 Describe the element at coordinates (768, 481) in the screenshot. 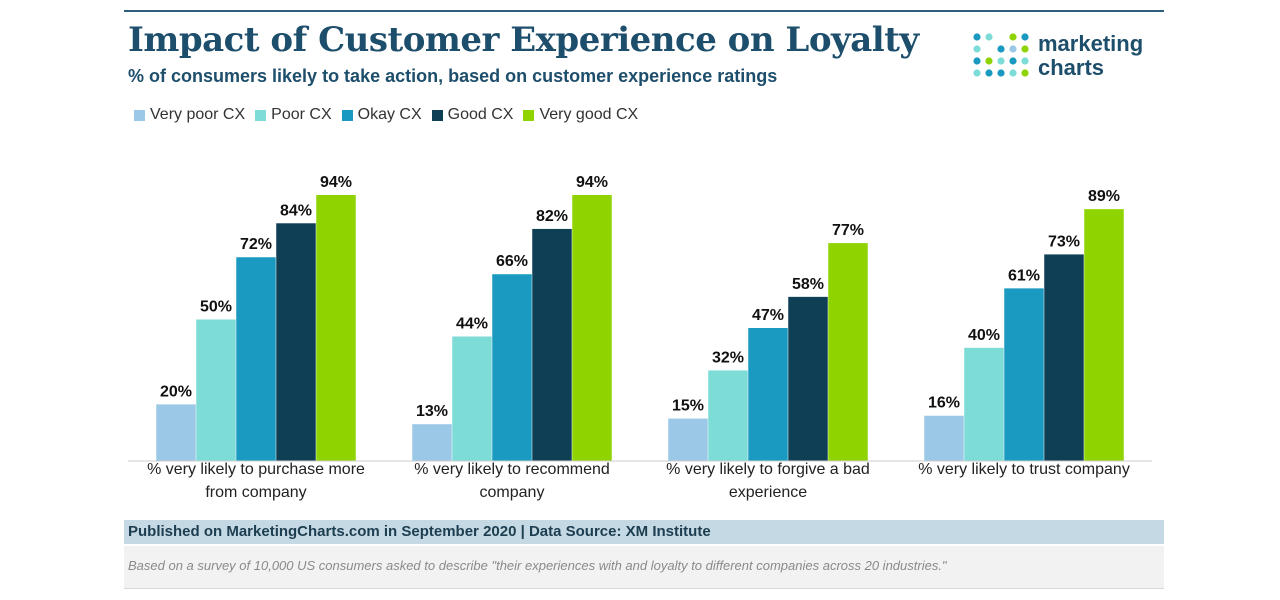

I see `category-label: % very likely to forgive a bad experience` at that location.